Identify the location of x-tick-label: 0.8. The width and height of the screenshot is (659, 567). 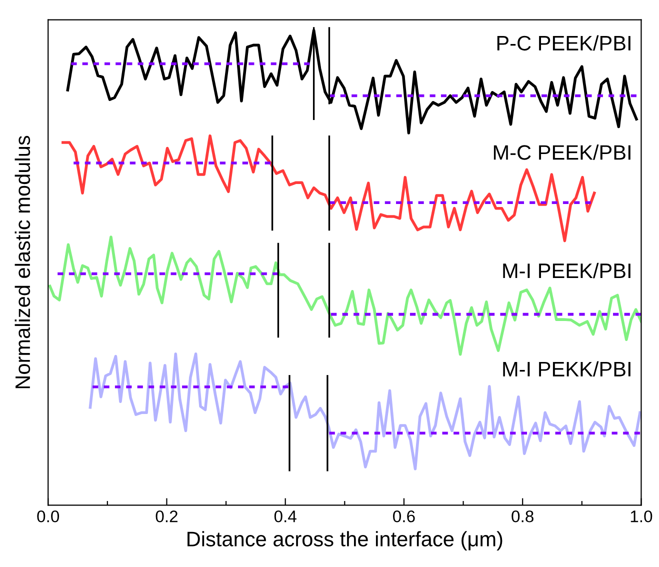
(523, 516).